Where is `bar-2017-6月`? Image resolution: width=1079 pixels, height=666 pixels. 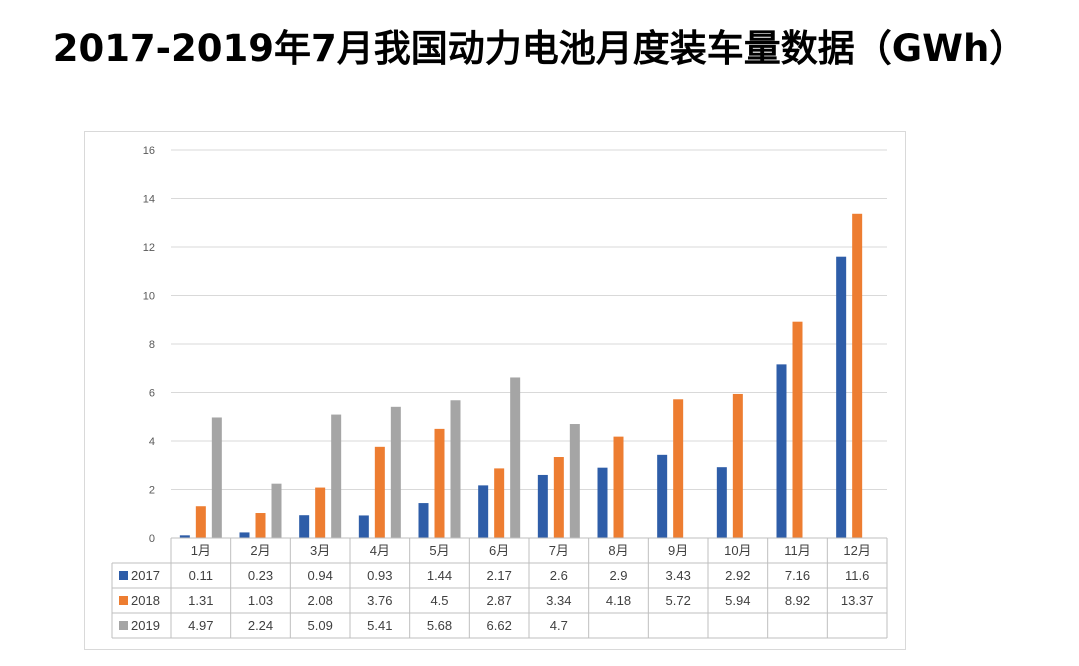 bar-2017-6月 is located at coordinates (483, 511).